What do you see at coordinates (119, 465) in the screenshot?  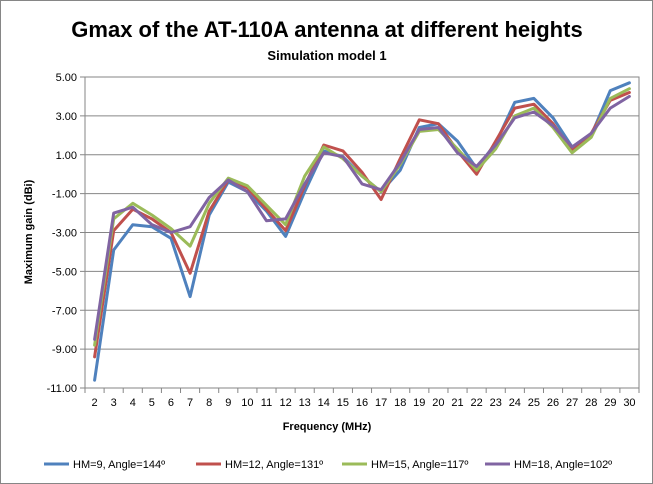 I see `legend-label: HM=9, Angle=144º` at bounding box center [119, 465].